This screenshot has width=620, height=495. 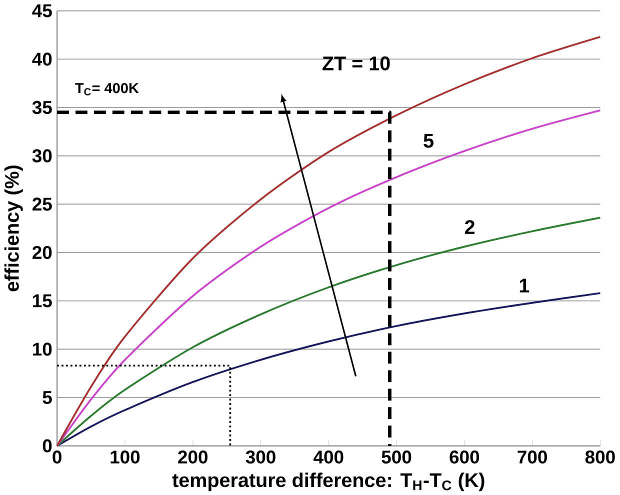 I want to click on x-tick-label: 0, so click(x=57, y=457).